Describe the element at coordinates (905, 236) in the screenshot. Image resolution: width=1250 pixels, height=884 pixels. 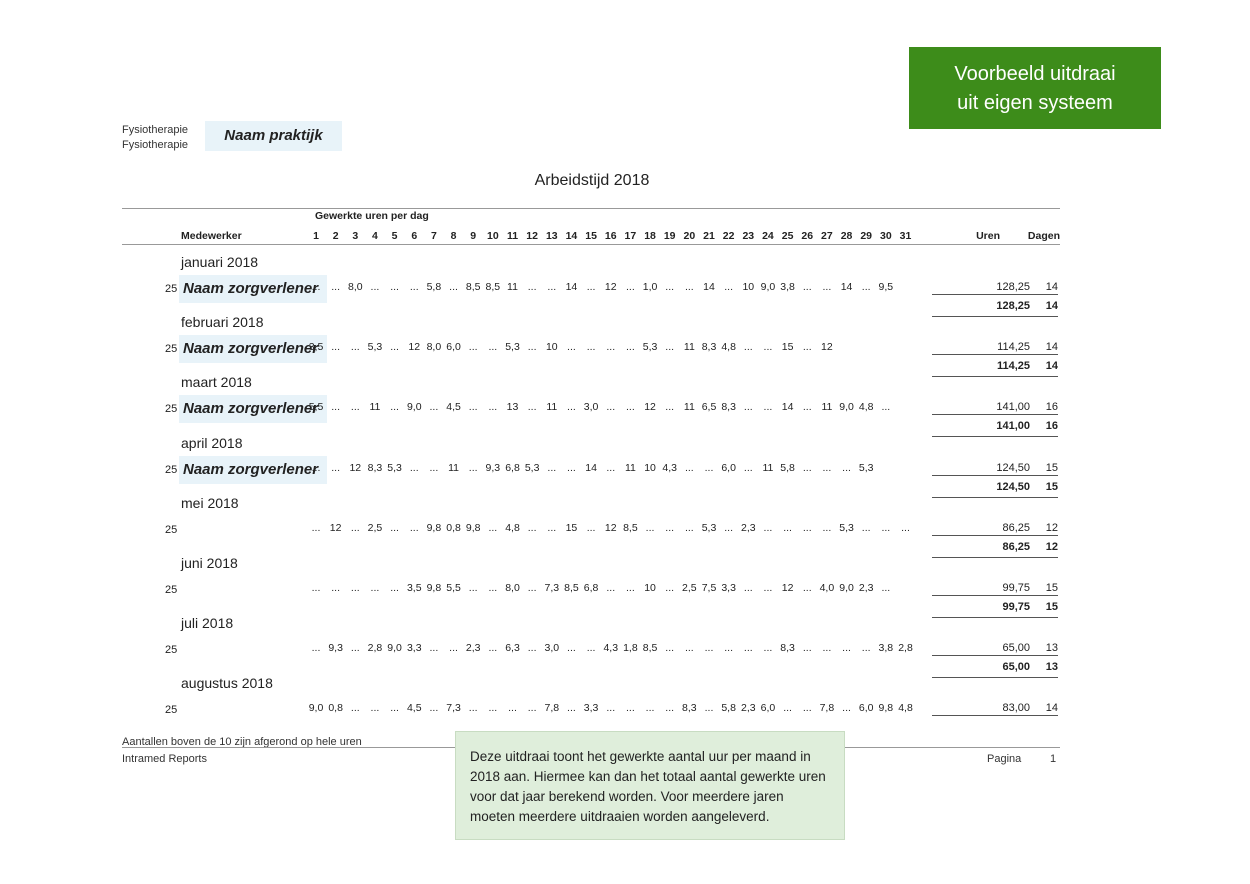
I see `day-header-31: 31` at that location.